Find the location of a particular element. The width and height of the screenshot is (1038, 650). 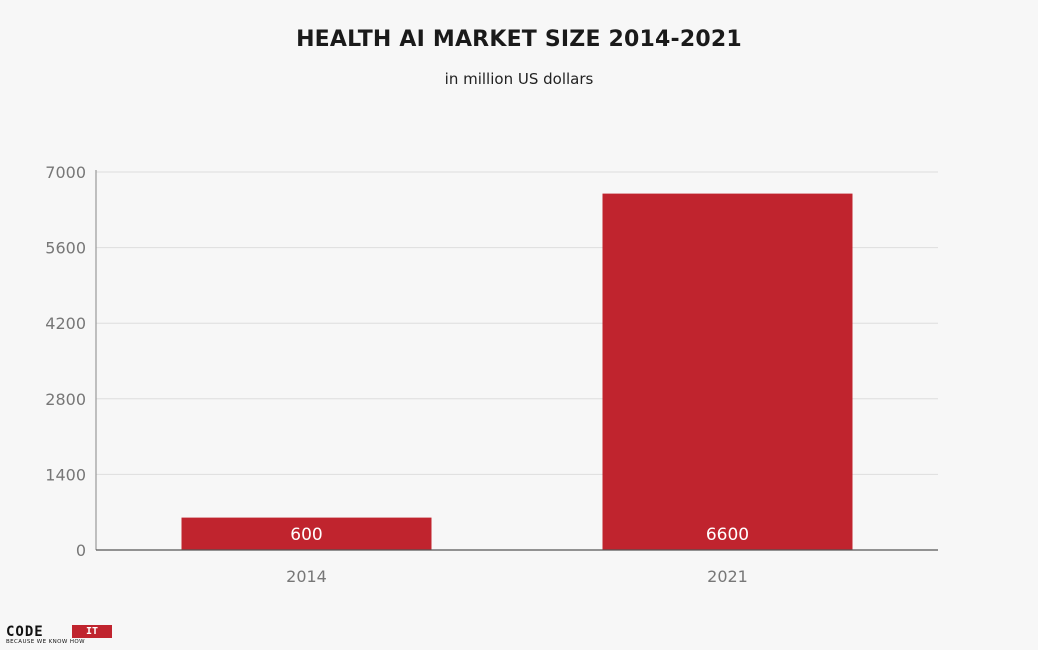

y-axis-ticks: 0 1400 2800 4200 5600 7000 is located at coordinates (65, 361).